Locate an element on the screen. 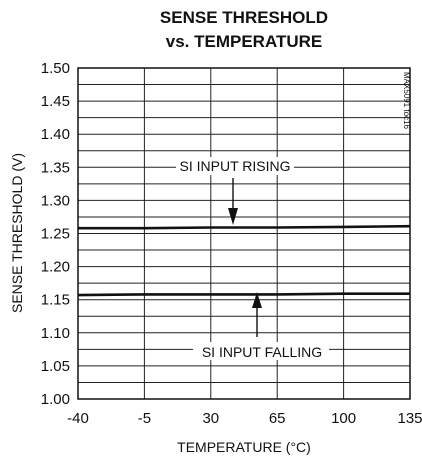 The width and height of the screenshot is (422, 460). annotation-falling: SI INPUT FALLING is located at coordinates (262, 352).